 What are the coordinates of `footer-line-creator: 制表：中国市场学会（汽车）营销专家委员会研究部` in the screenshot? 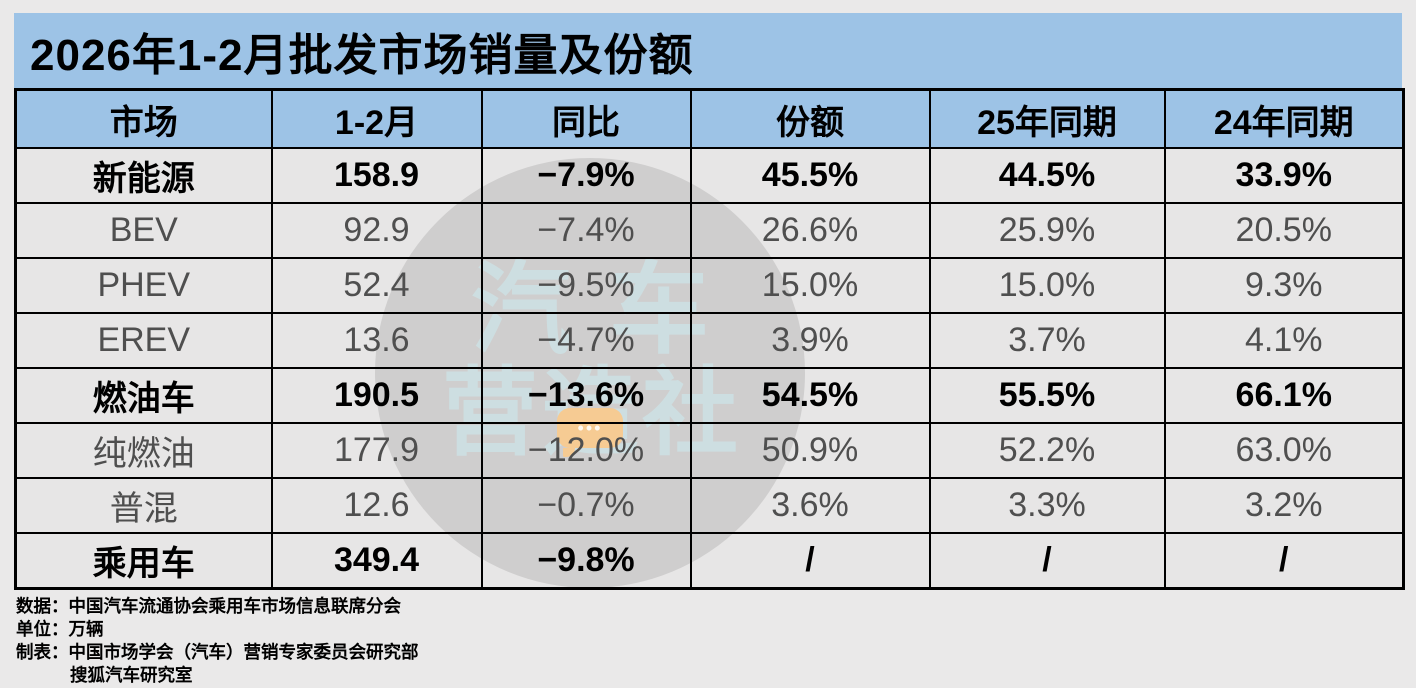 It's located at (217, 651).